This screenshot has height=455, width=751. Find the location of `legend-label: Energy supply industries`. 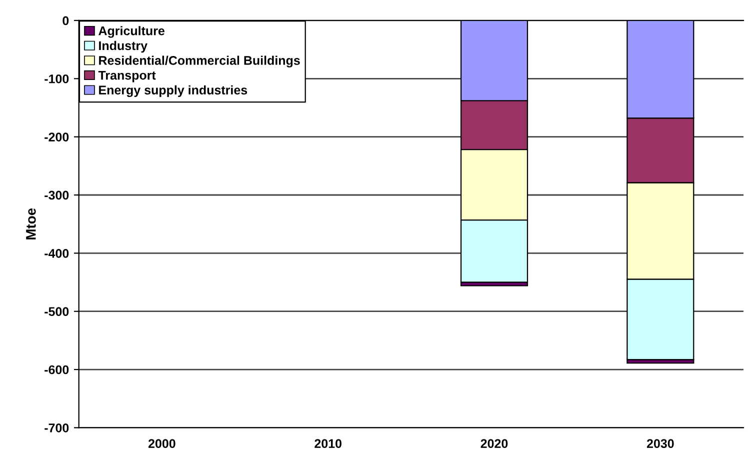

legend-label: Energy supply industries is located at coordinates (173, 91).